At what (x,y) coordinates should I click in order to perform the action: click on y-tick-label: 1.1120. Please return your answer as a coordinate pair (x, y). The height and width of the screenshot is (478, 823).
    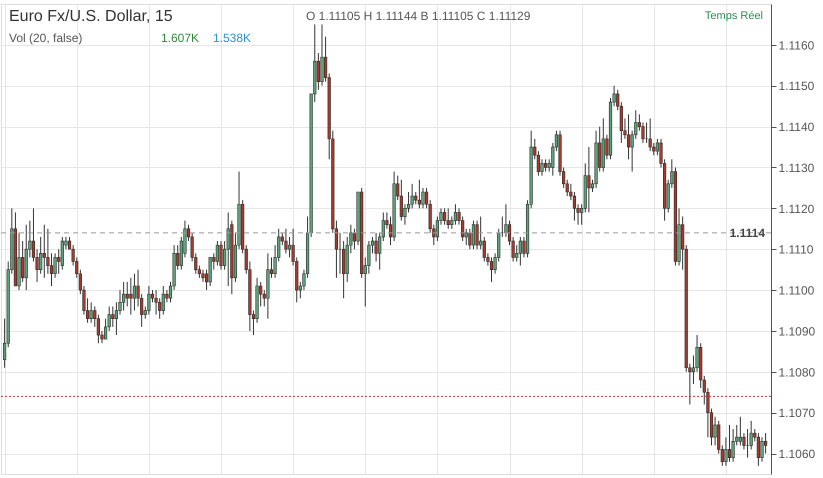
    Looking at the image, I should click on (796, 209).